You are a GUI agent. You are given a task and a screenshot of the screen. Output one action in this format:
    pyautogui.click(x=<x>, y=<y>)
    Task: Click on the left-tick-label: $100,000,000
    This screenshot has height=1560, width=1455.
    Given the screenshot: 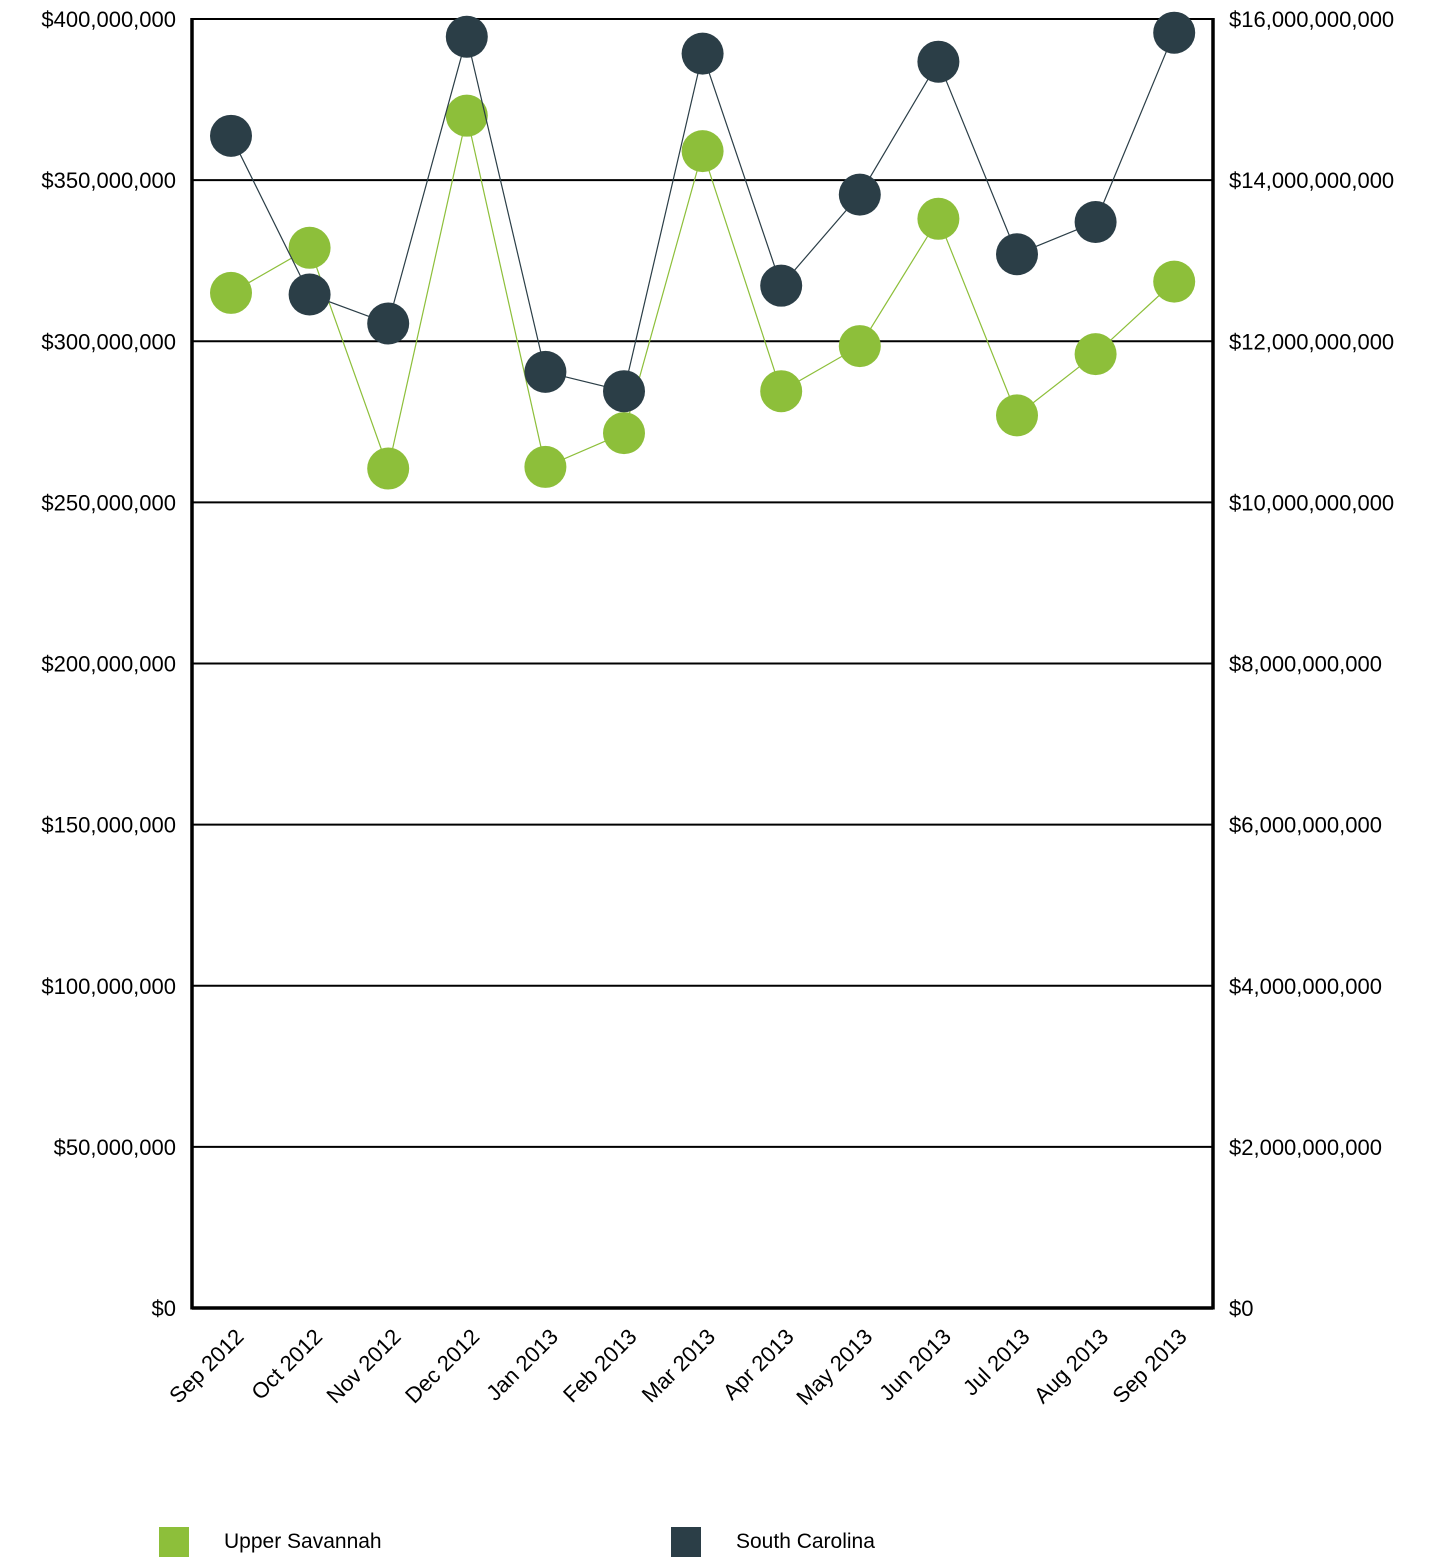 What is the action you would take?
    pyautogui.click(x=108, y=986)
    